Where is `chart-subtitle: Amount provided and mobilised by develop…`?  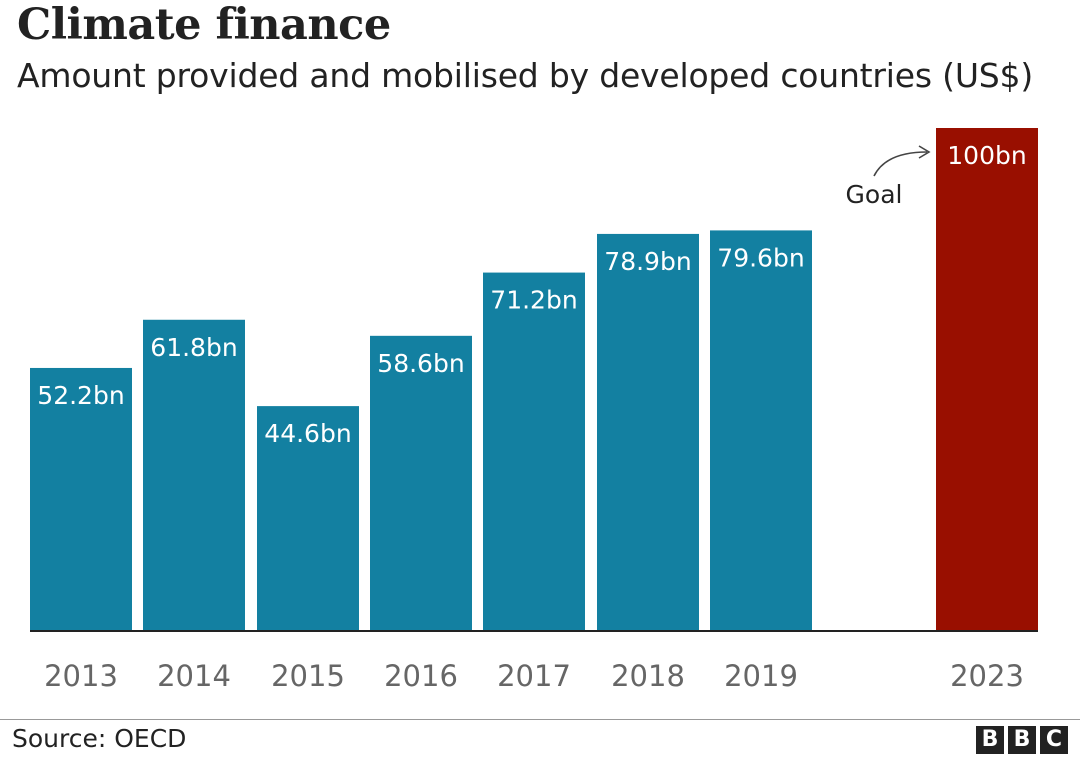 chart-subtitle: Amount provided and mobilised by develop… is located at coordinates (525, 75).